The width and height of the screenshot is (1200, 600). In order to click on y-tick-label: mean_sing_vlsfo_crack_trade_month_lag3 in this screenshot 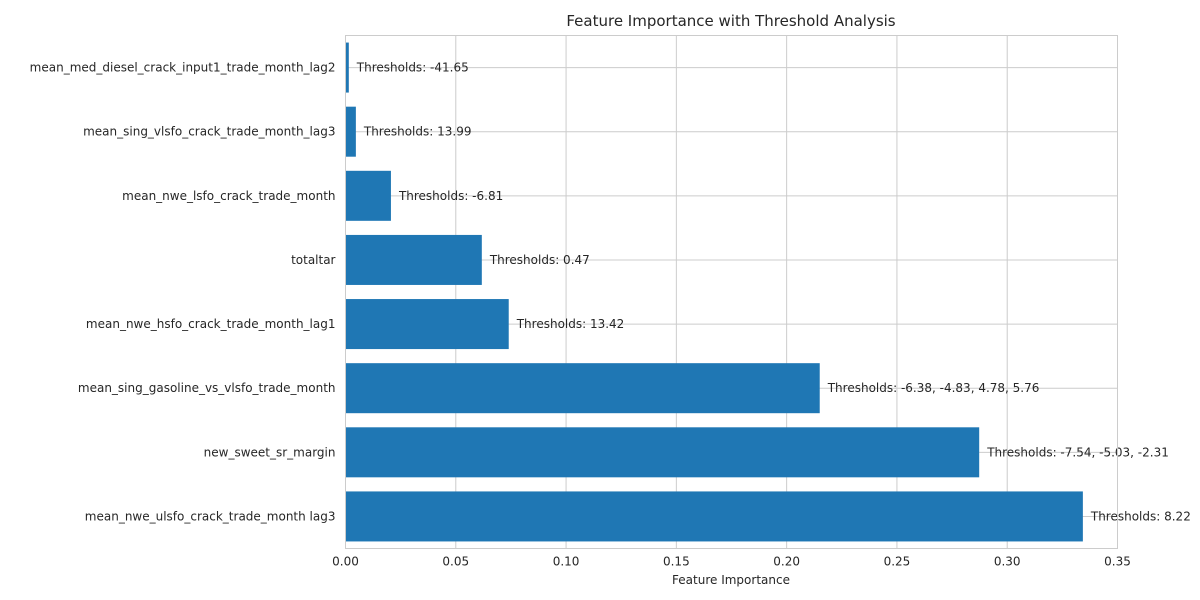, I will do `click(209, 132)`.